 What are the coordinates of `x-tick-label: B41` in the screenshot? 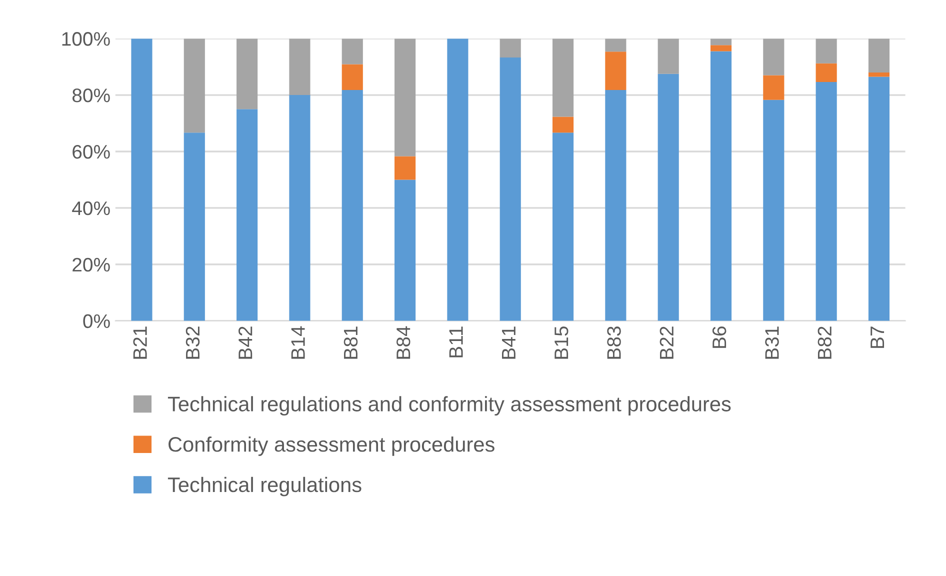 It's located at (509, 342).